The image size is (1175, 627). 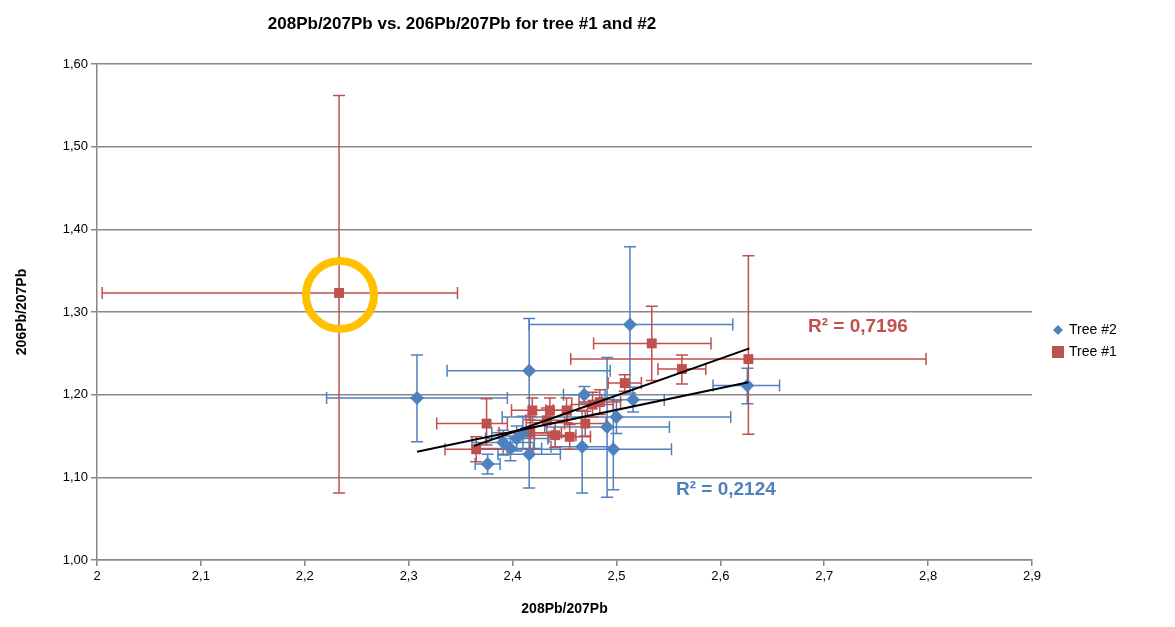 I want to click on x-tick-label: 2,3, so click(x=408, y=576).